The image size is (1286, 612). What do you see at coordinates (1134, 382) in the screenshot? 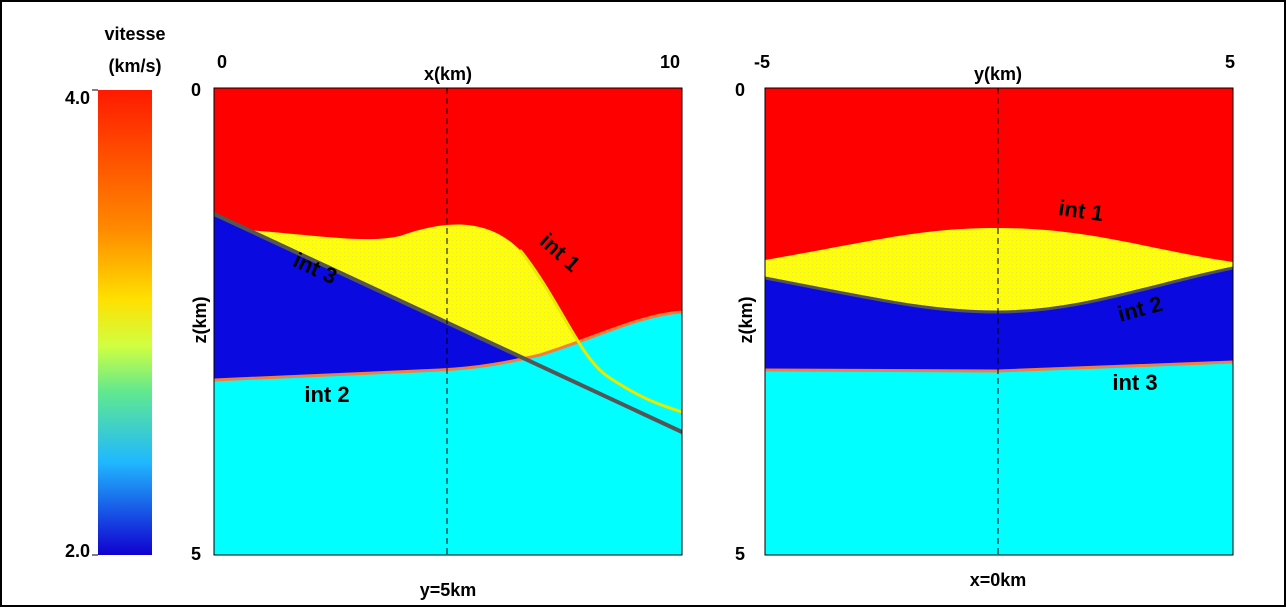
I see `interface-label: int 3` at bounding box center [1134, 382].